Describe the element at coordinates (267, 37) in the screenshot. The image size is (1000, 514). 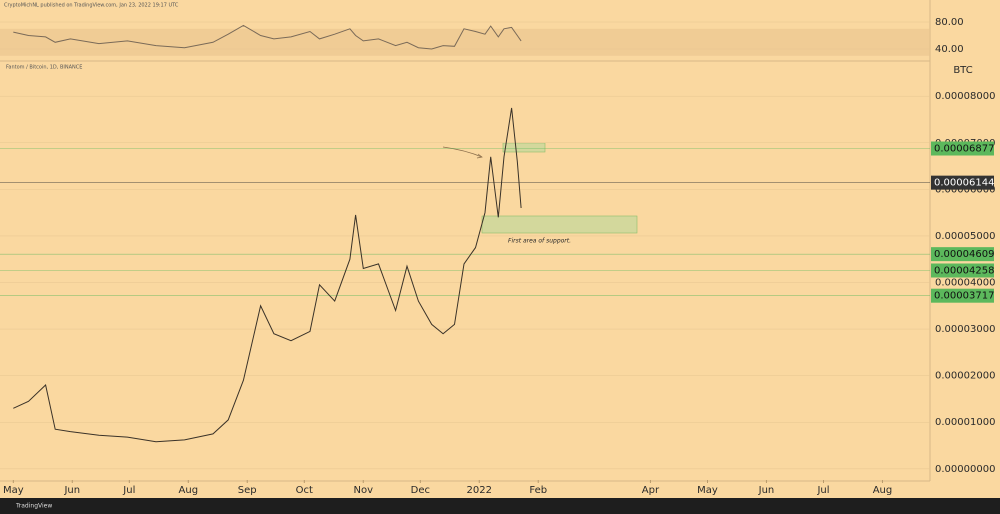
I see `series-line` at that location.